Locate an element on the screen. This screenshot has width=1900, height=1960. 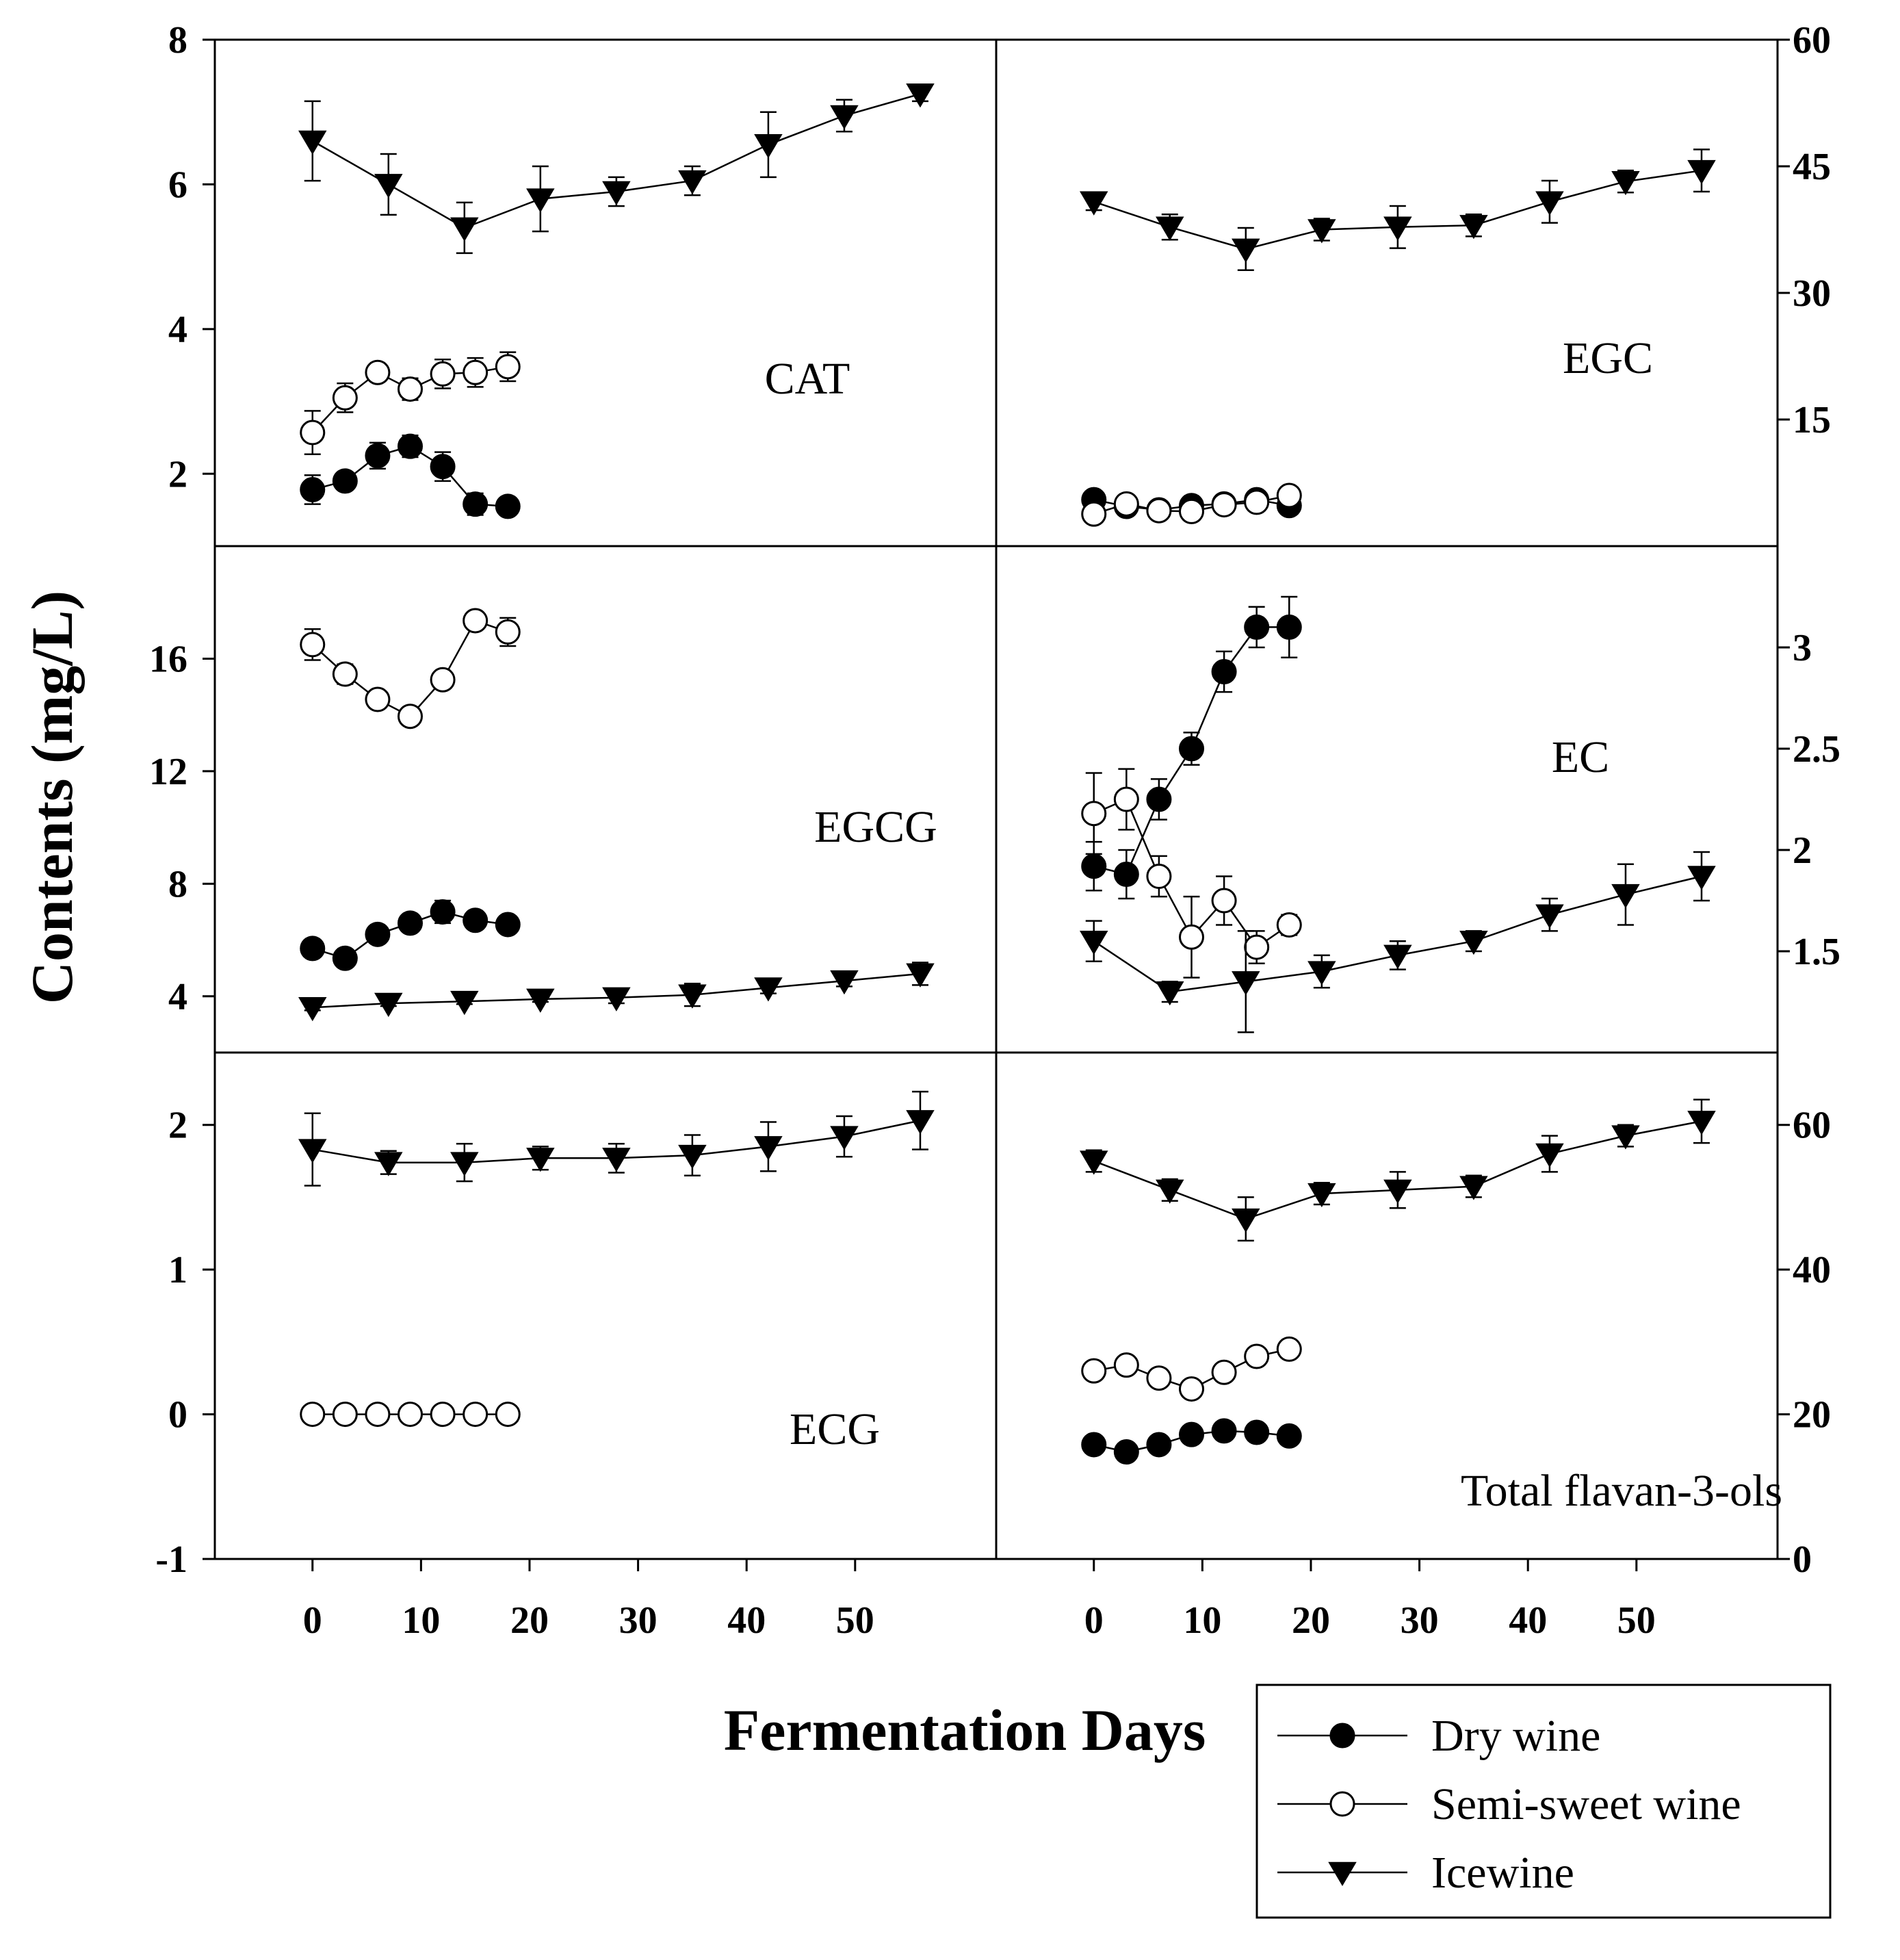
y-tick-label: 2 is located at coordinates (177, 474).